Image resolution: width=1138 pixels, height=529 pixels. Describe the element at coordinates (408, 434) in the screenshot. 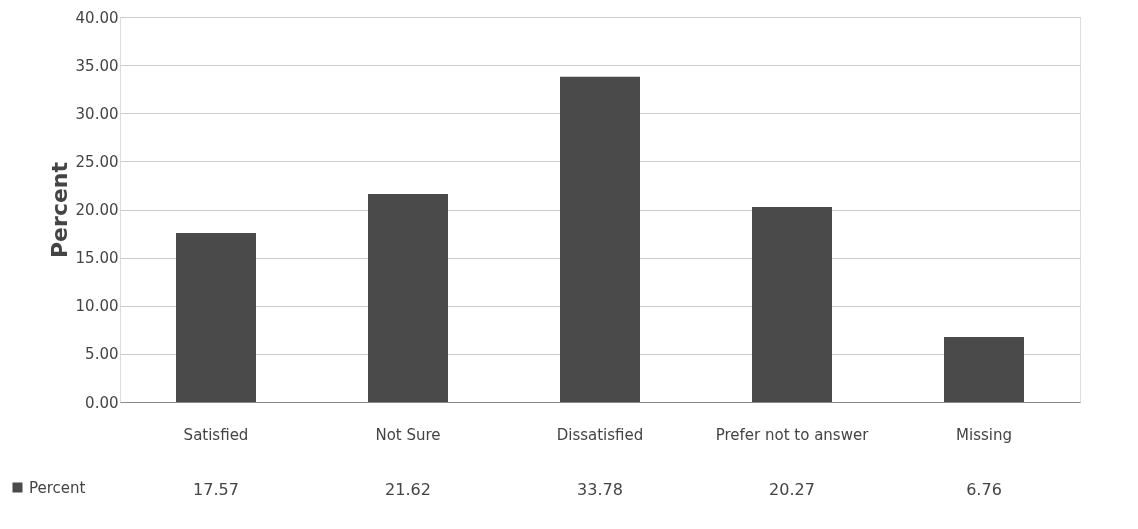

I see `x-tick-label: Not Sure` at that location.